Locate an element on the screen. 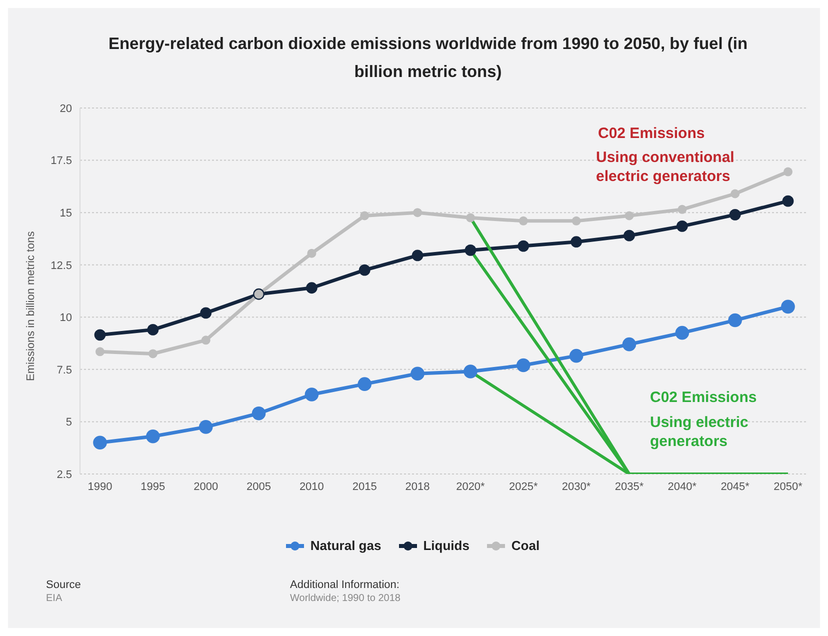 The height and width of the screenshot is (636, 828). annotation: Using conventional electric generators is located at coordinates (666, 167).